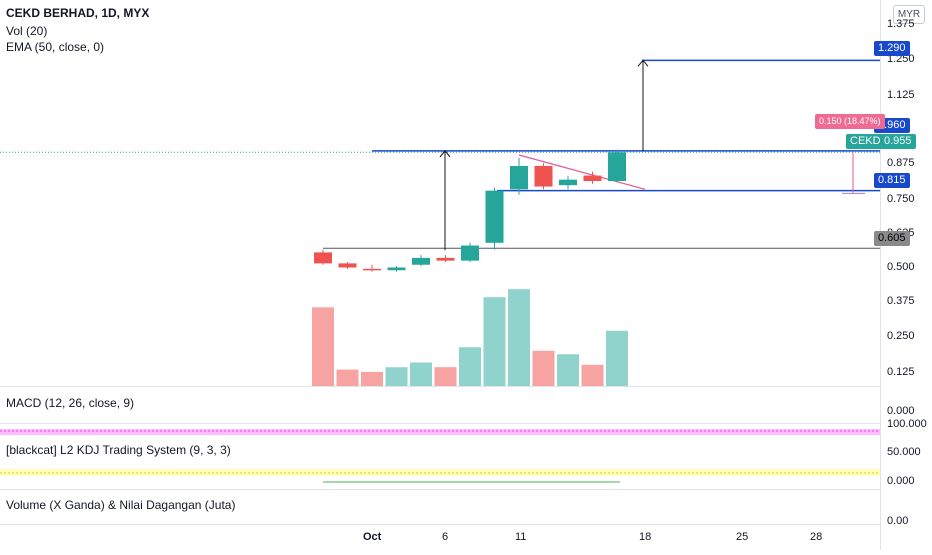  Describe the element at coordinates (445, 537) in the screenshot. I see `time-tick: 6` at that location.